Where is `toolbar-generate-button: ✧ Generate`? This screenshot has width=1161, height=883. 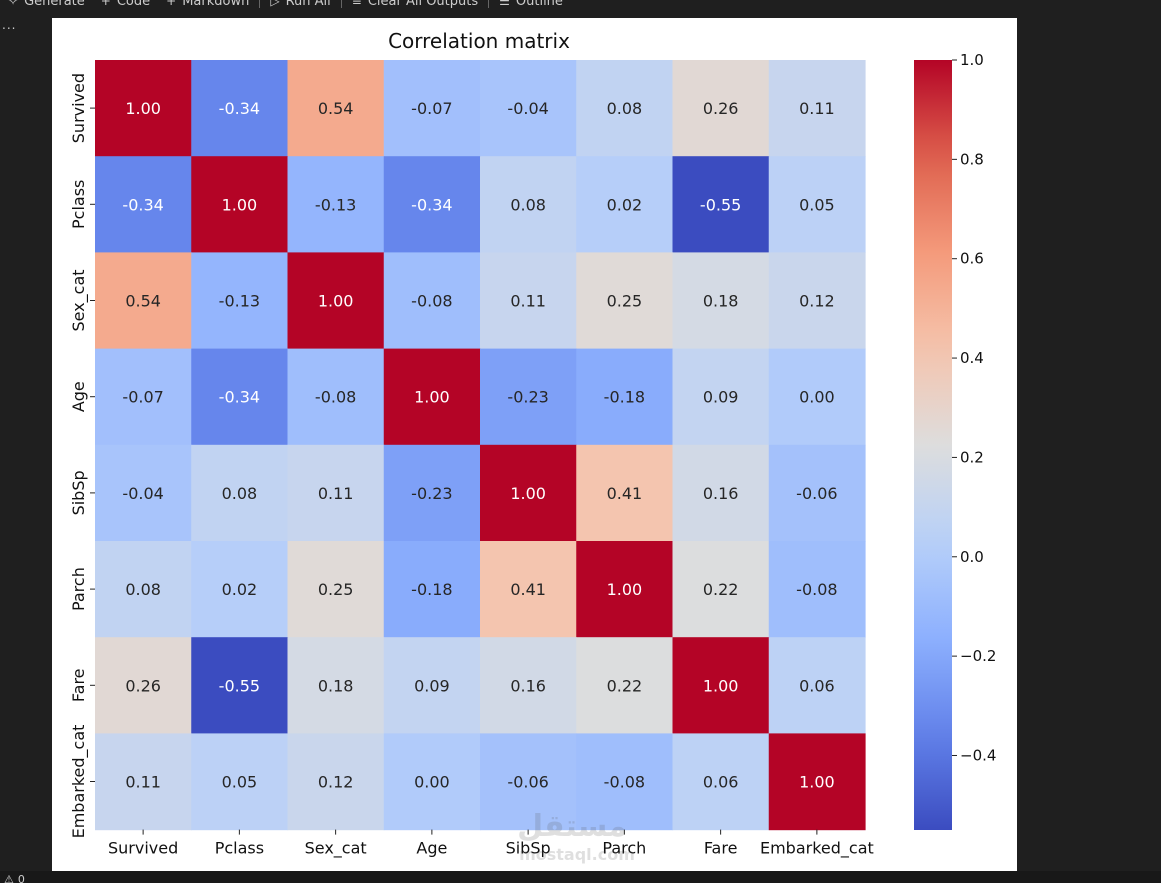
toolbar-generate-button: ✧ Generate is located at coordinates (46, 5).